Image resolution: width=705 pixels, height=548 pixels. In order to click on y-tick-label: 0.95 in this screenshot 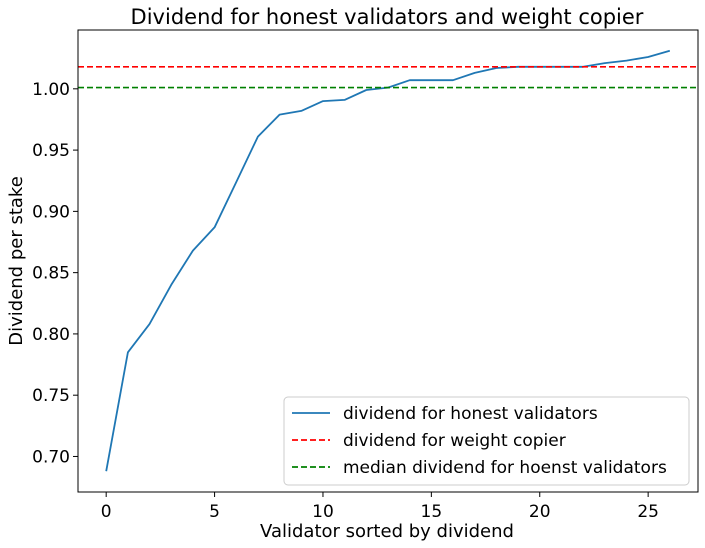, I will do `click(51, 151)`.